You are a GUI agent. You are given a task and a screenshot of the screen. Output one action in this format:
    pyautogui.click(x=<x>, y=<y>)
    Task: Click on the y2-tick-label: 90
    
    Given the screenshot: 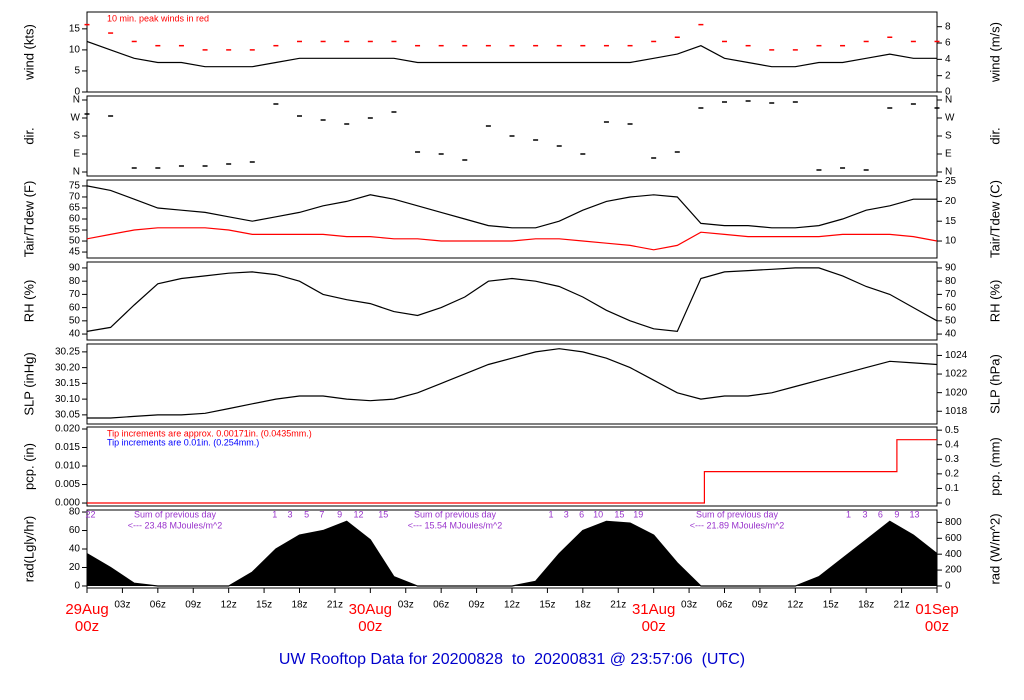 What is the action you would take?
    pyautogui.click(x=951, y=268)
    